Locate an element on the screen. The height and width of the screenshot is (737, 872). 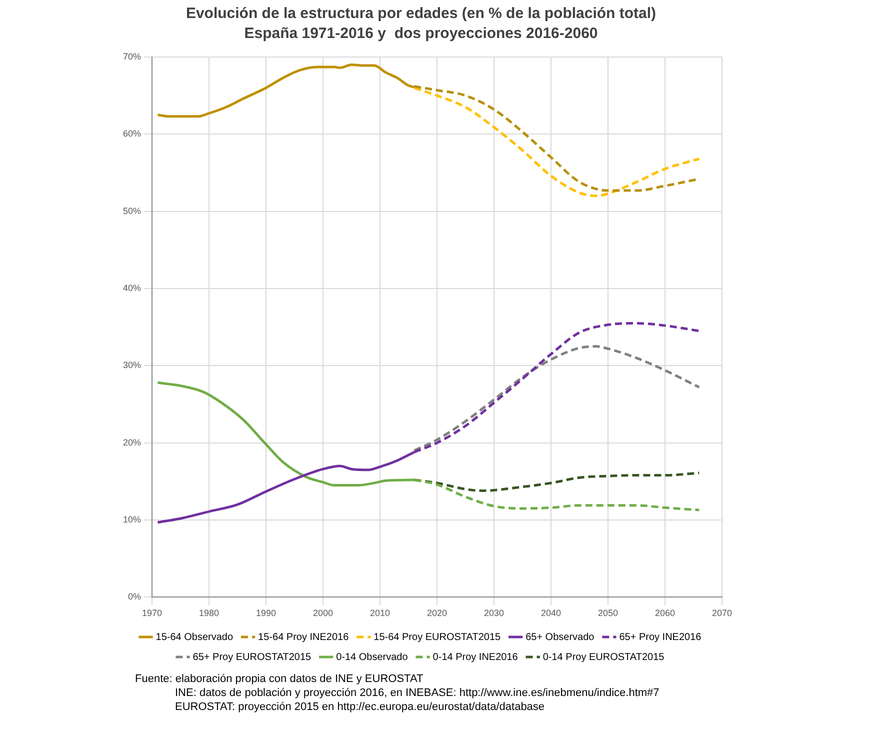
x-tick-label: 1980 is located at coordinates (209, 613).